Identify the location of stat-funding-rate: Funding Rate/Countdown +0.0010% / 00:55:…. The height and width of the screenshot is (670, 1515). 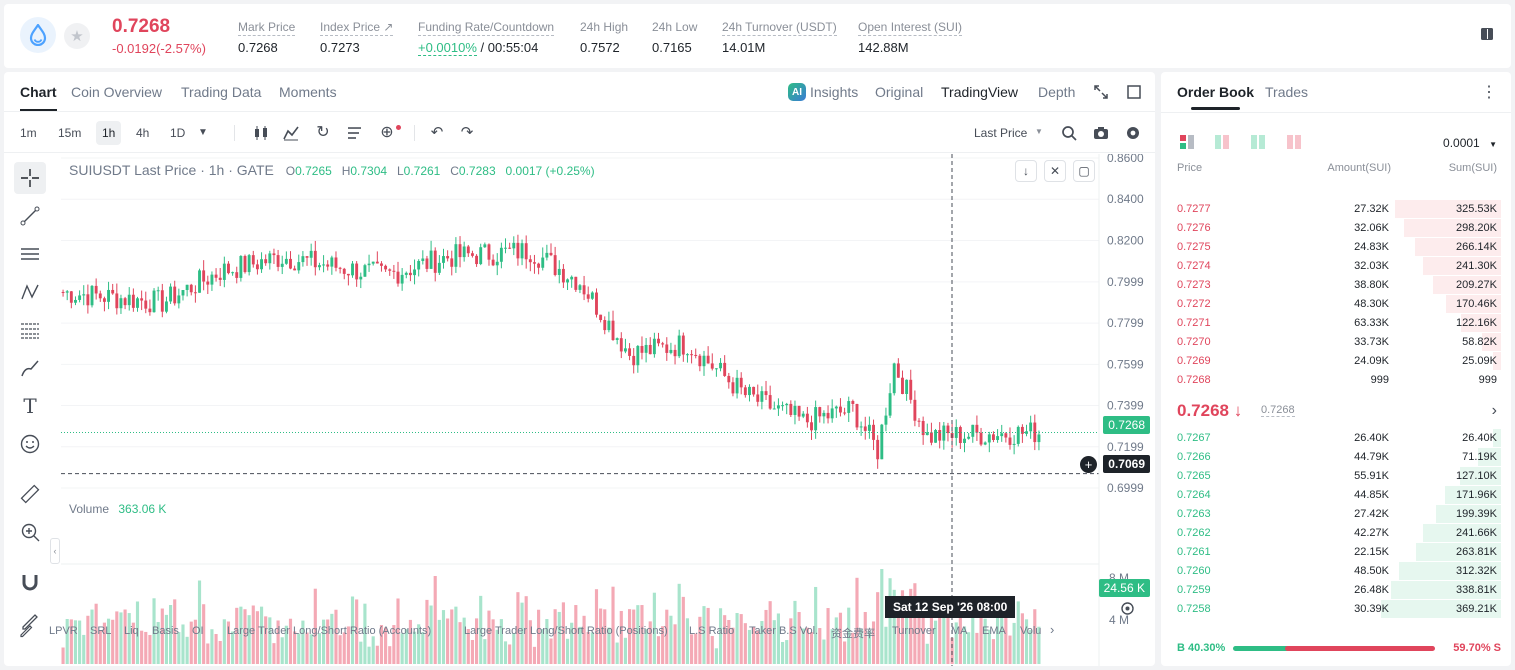
(486, 37).